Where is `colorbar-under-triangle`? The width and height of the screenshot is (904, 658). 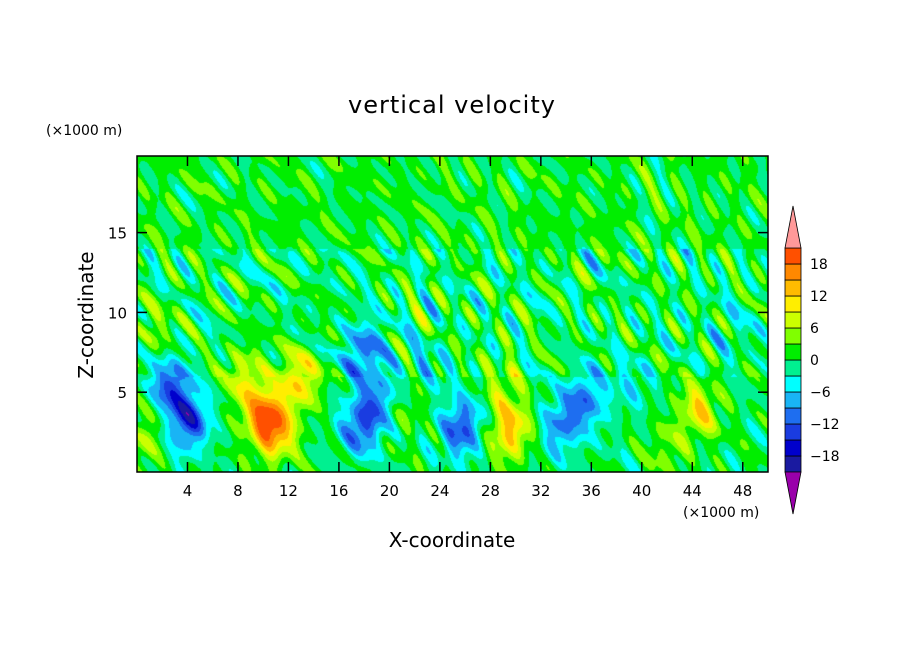 colorbar-under-triangle is located at coordinates (793, 493).